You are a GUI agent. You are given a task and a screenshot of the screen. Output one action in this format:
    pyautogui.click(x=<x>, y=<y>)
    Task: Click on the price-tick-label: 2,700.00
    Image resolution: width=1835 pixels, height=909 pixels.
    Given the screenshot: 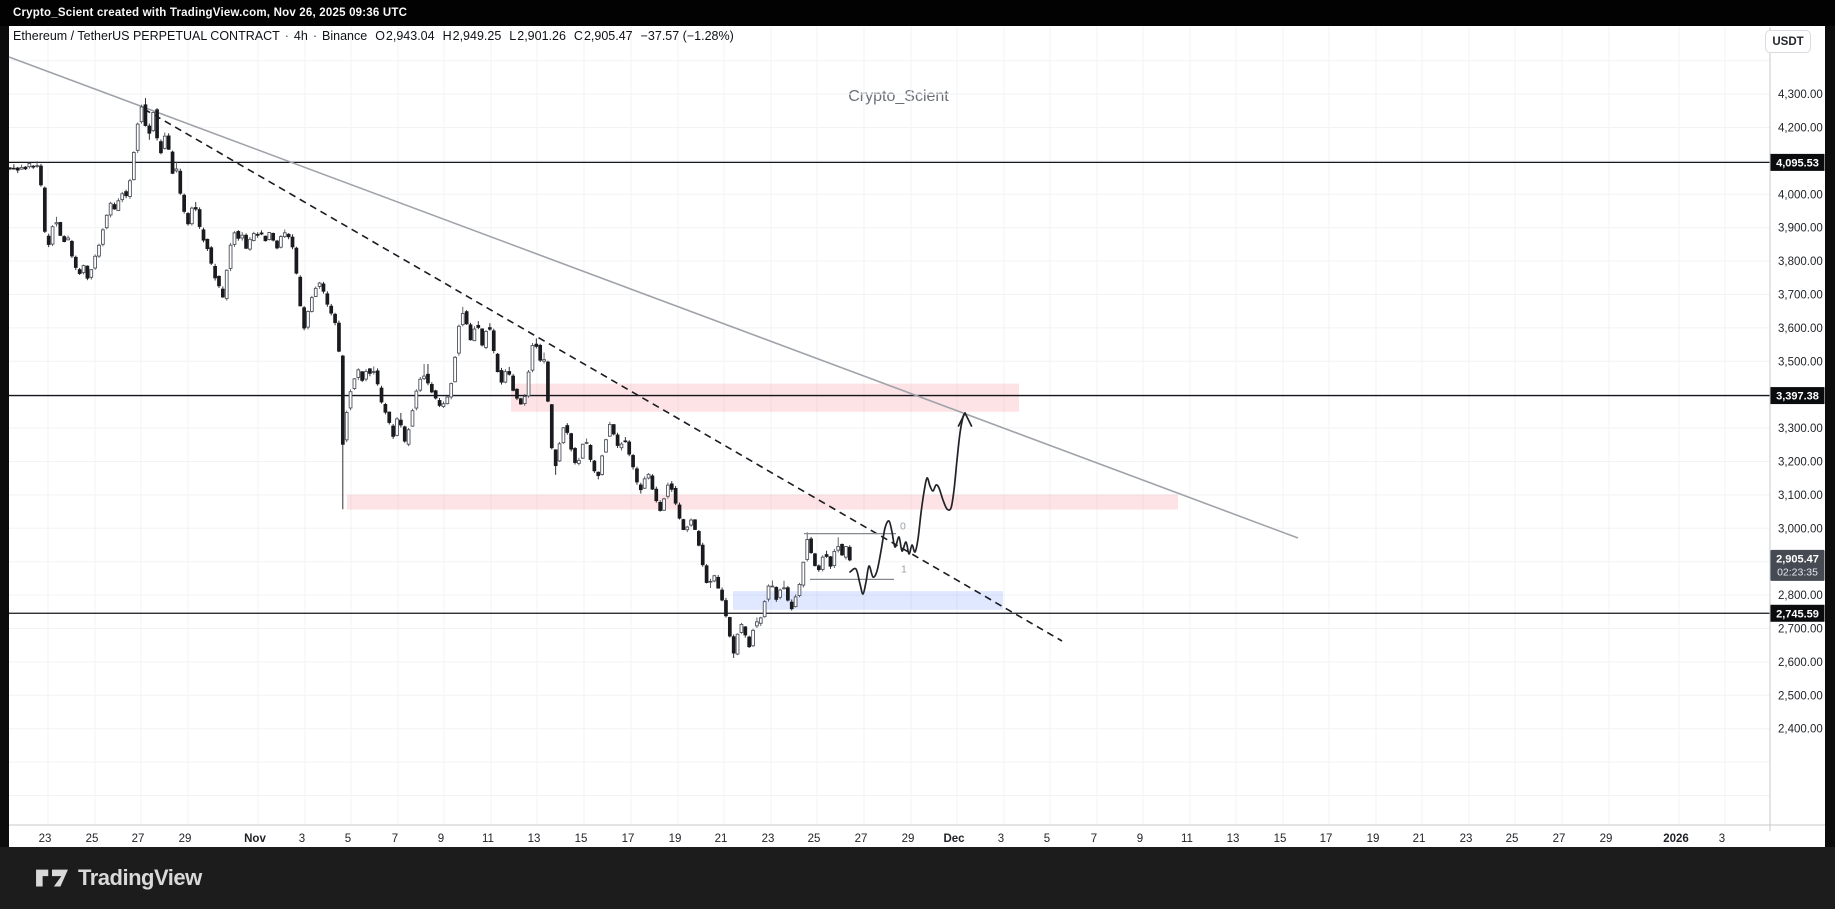 What is the action you would take?
    pyautogui.click(x=1800, y=630)
    